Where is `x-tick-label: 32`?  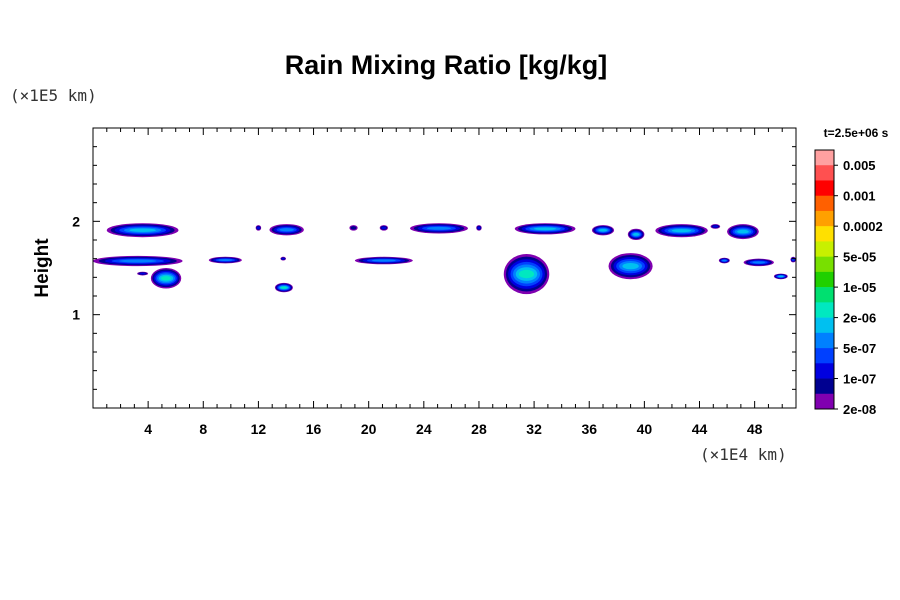 x-tick-label: 32 is located at coordinates (534, 429).